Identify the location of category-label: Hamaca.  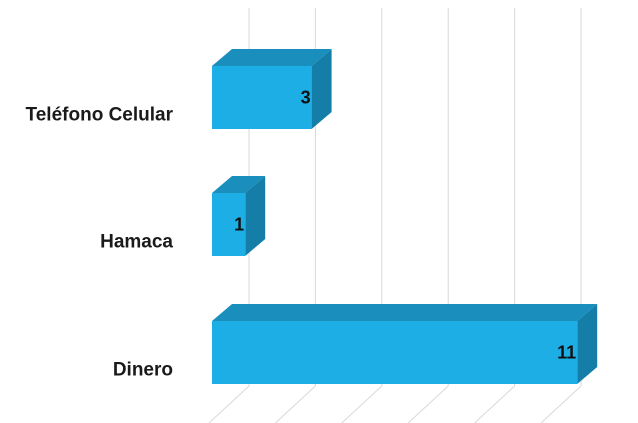
(136, 242).